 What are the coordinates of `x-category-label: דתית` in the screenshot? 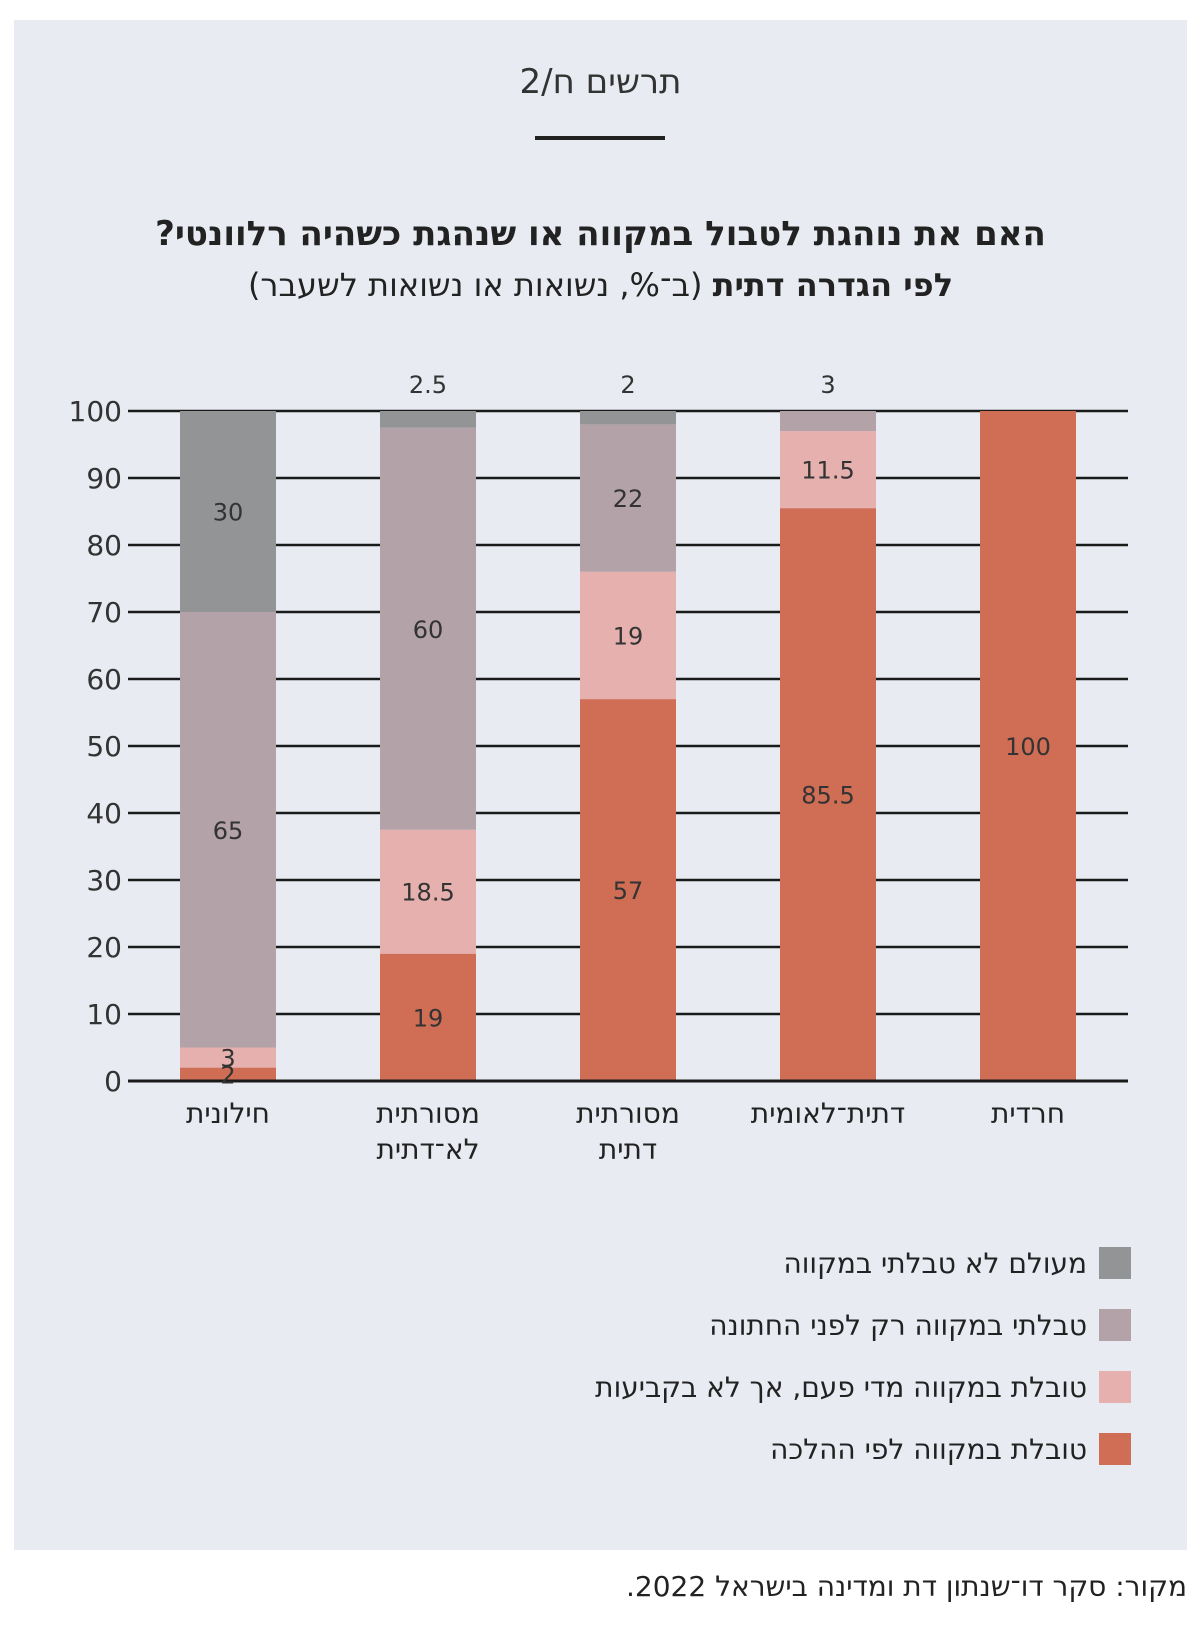 It's located at (628, 1149).